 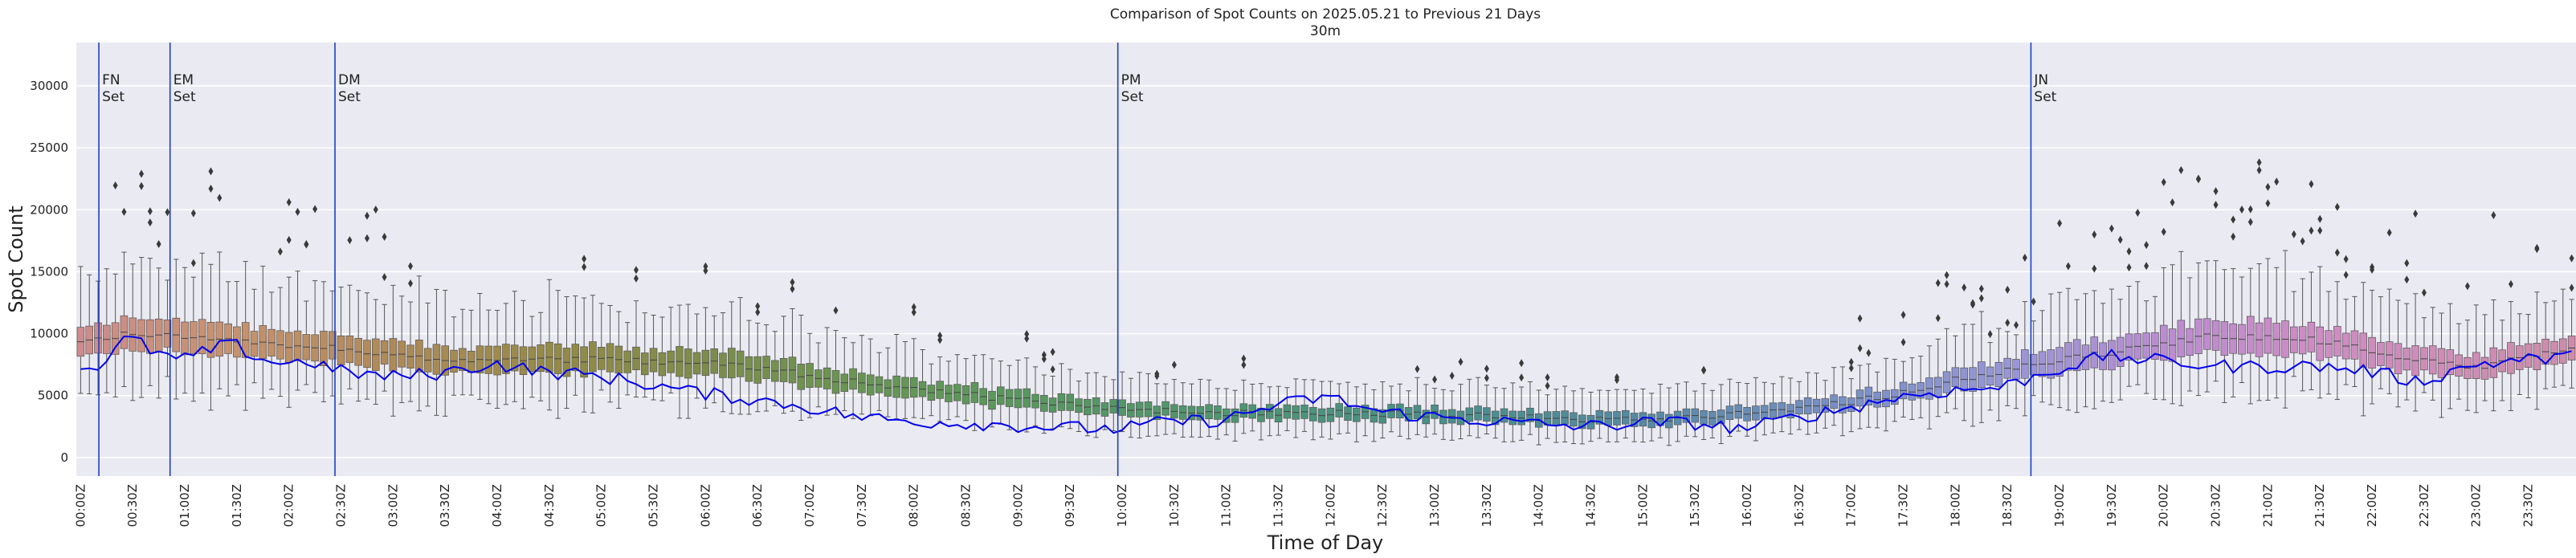 What do you see at coordinates (184, 80) in the screenshot?
I see `set-marker-label: EM` at bounding box center [184, 80].